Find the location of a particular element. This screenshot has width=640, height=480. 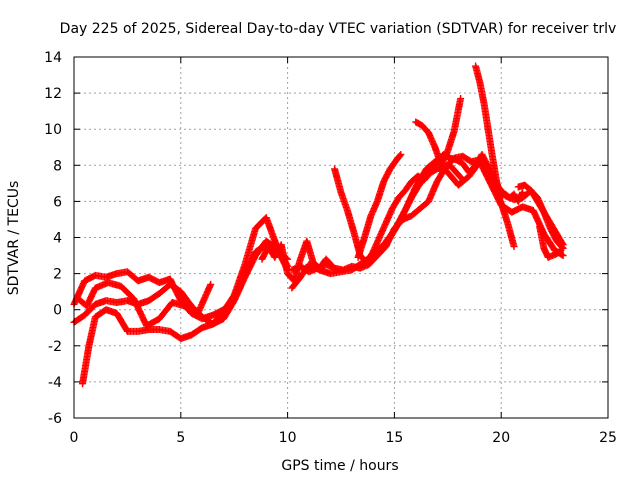

y-tick-label-5: 4 is located at coordinates (57, 239).